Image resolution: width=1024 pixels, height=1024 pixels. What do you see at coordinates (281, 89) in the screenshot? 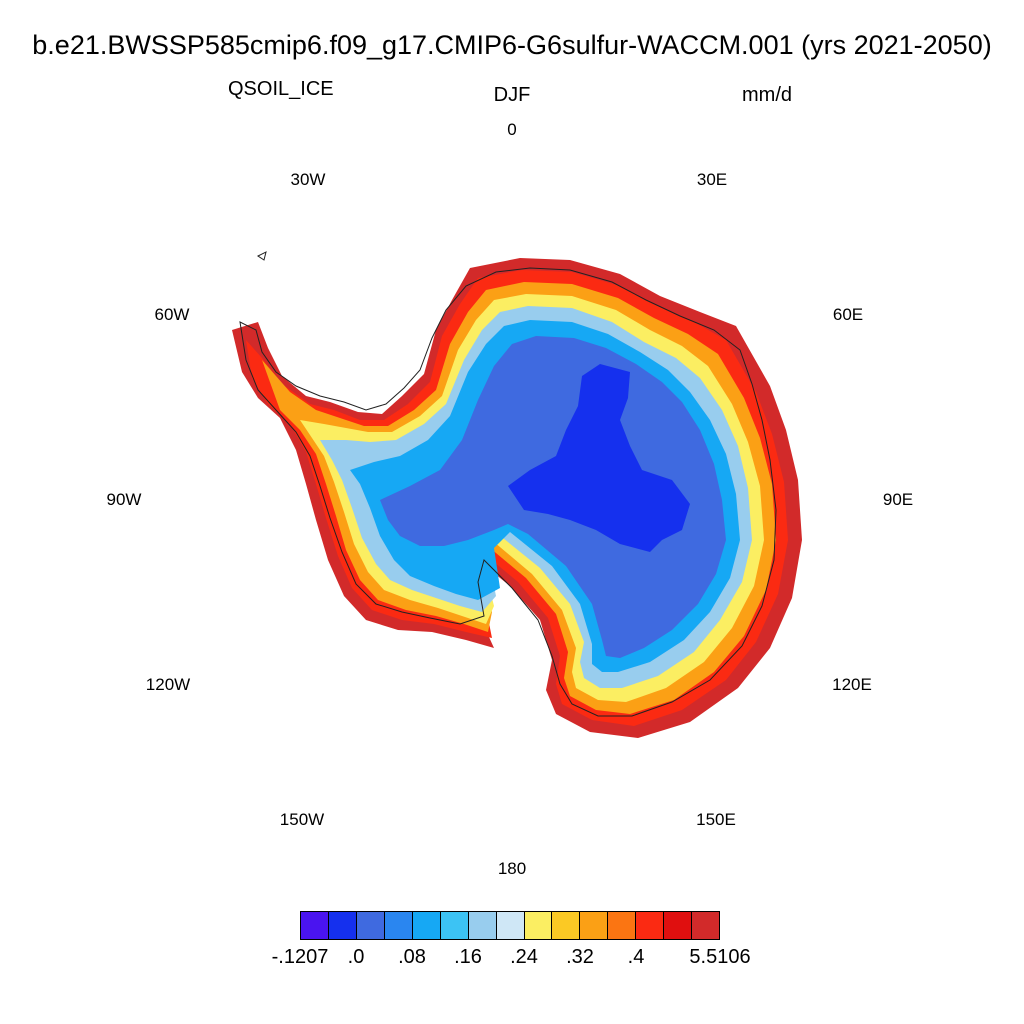
I see `variable-label: QSOIL_ICE` at bounding box center [281, 89].